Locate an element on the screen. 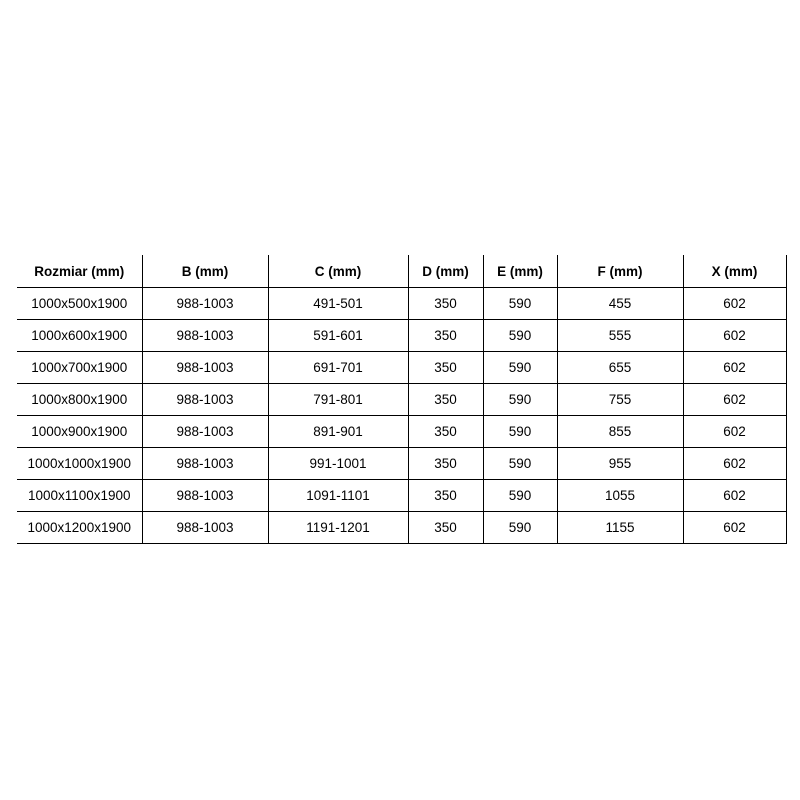  col-header-f: F (mm) is located at coordinates (620, 271).